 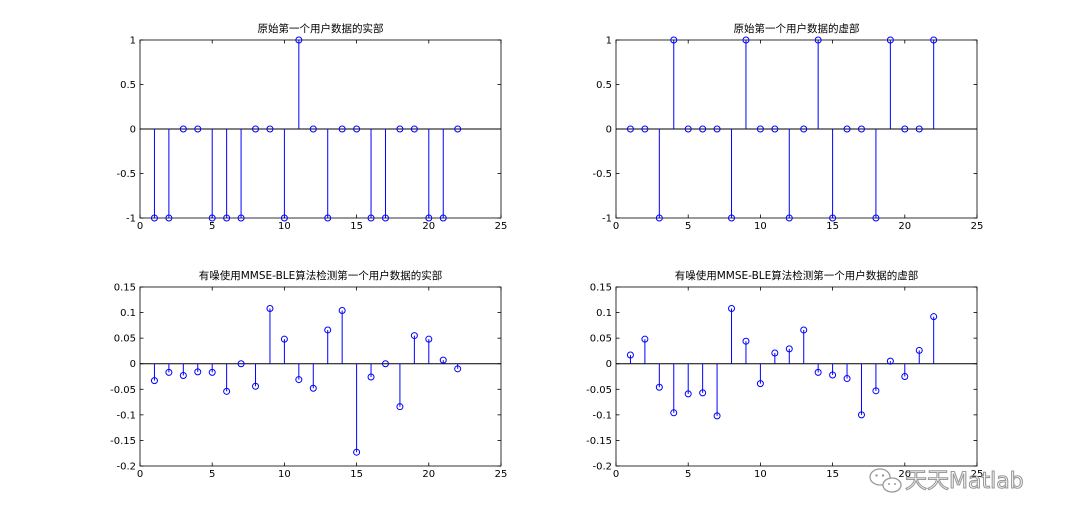 I want to click on y-tick-label: 0.05, so click(x=601, y=339).